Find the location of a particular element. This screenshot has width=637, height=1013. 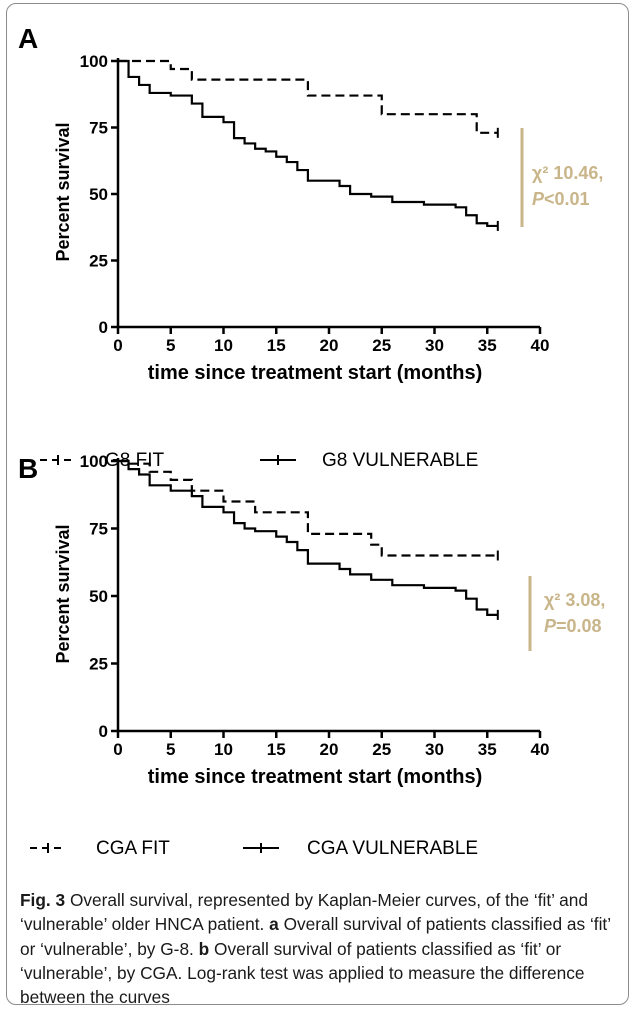

legend-label: G8 VULNERABLE is located at coordinates (400, 460).